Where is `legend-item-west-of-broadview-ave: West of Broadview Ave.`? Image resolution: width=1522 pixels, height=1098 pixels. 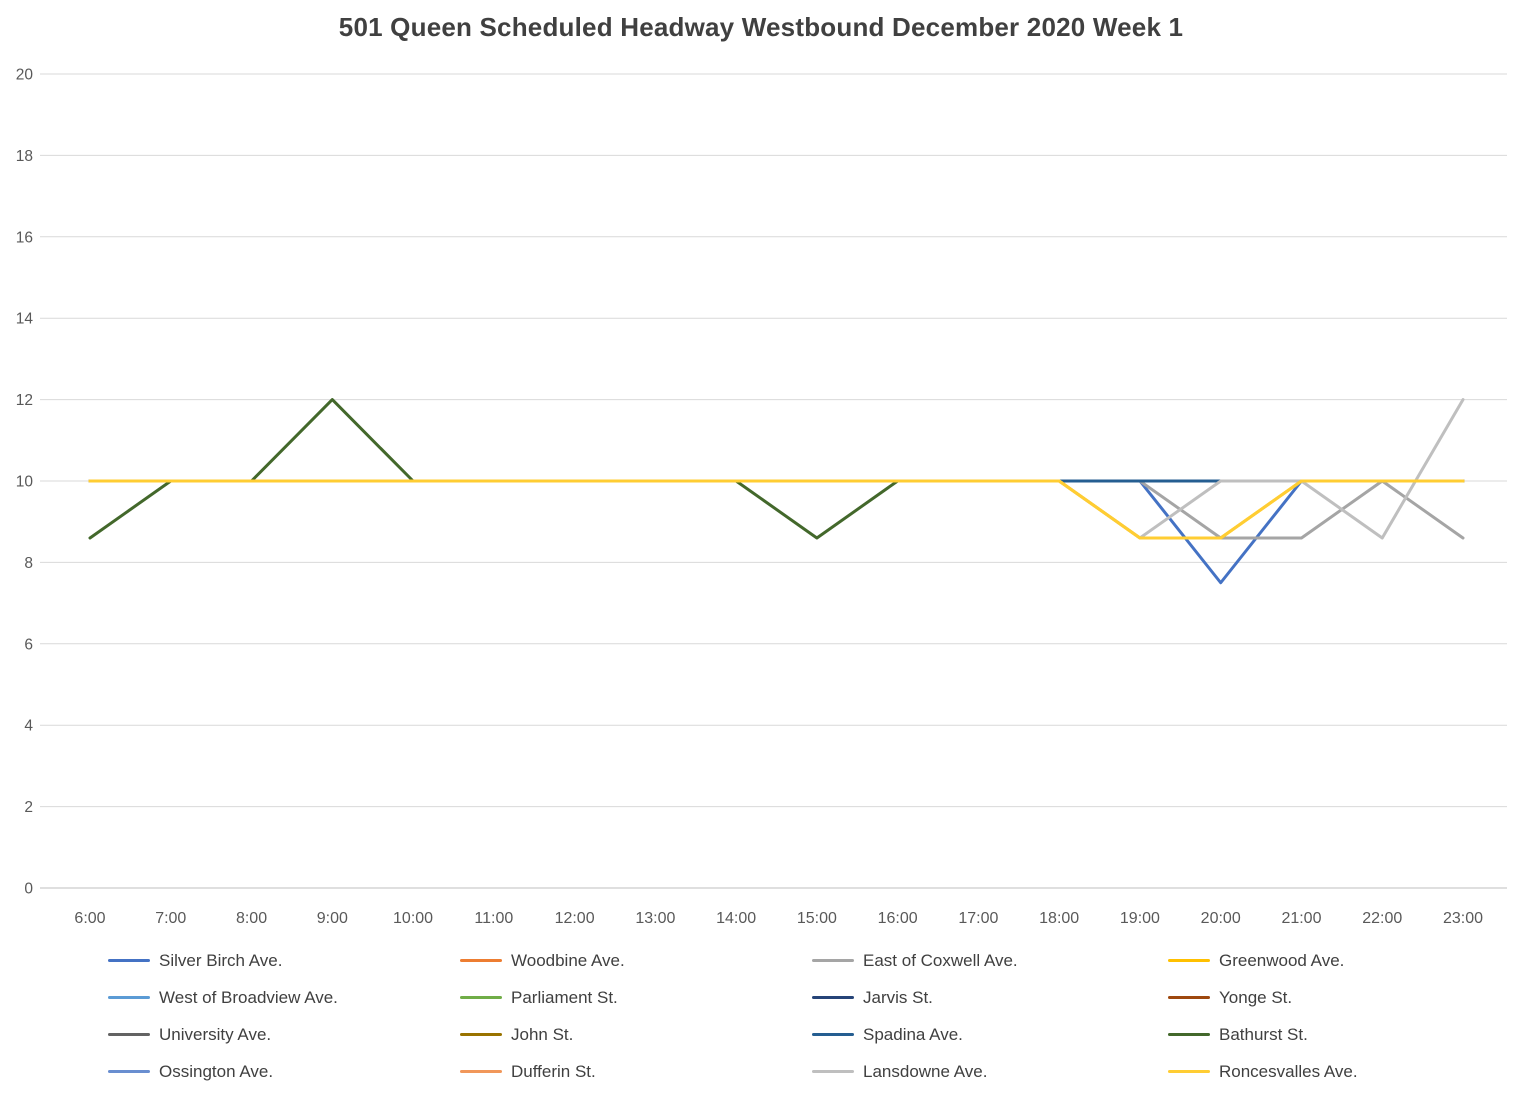 legend-item-west-of-broadview-ave: West of Broadview Ave. is located at coordinates (284, 997).